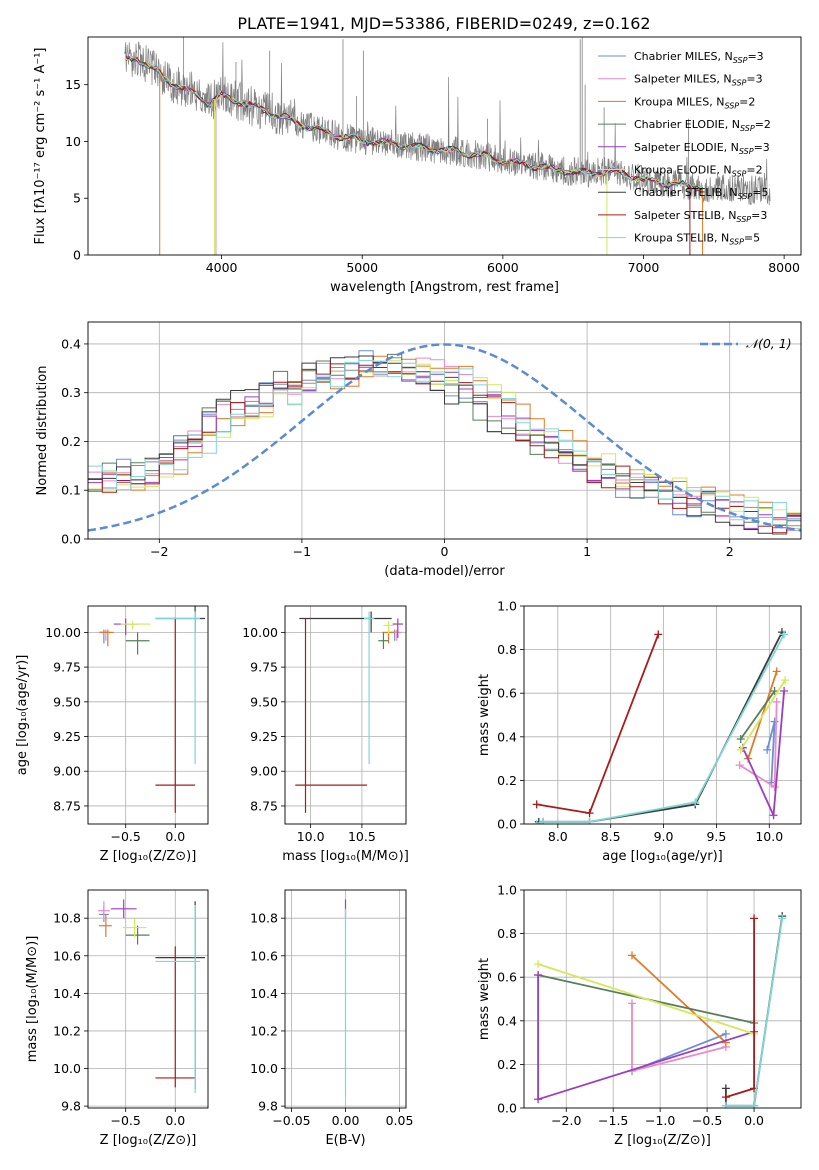  I want to click on x-tick-label: −2.0, so click(566, 1120).